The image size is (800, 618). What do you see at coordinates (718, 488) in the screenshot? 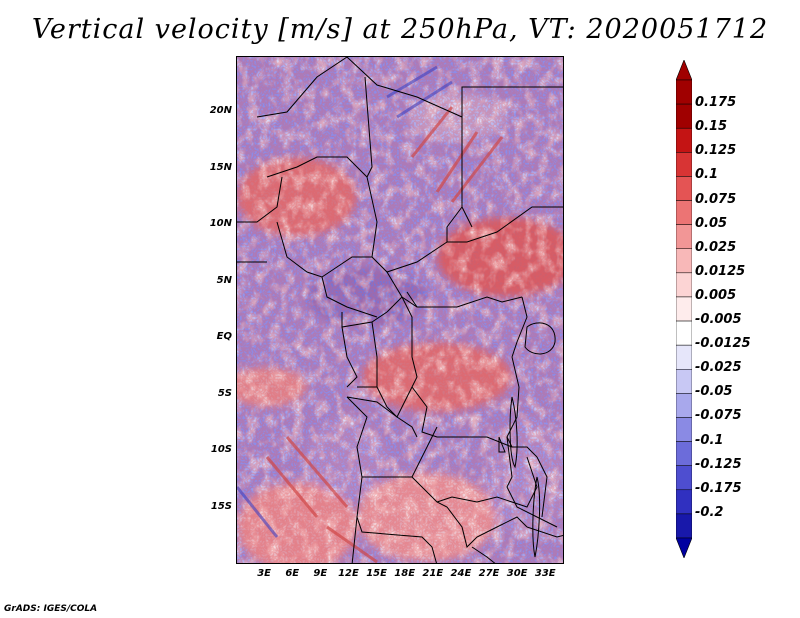
I see `colorbar-label: -0.175` at bounding box center [718, 488].